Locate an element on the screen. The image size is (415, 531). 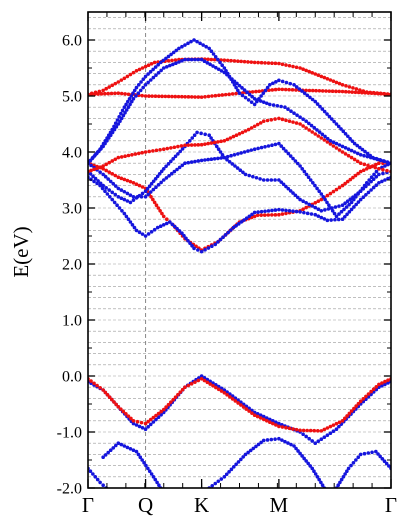
x-tick-label: Γ is located at coordinates (88, 505).